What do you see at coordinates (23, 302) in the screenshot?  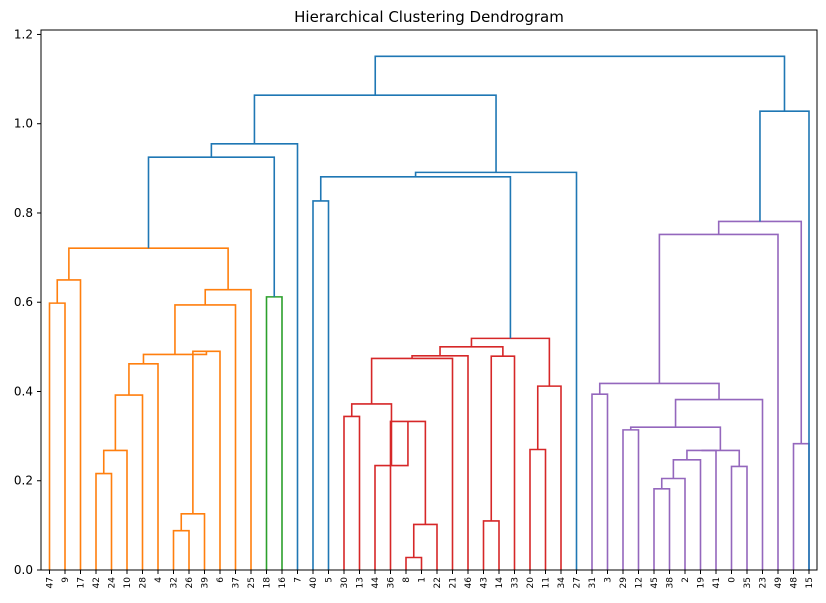 I see `y-tick-label: 0.6` at bounding box center [23, 302].